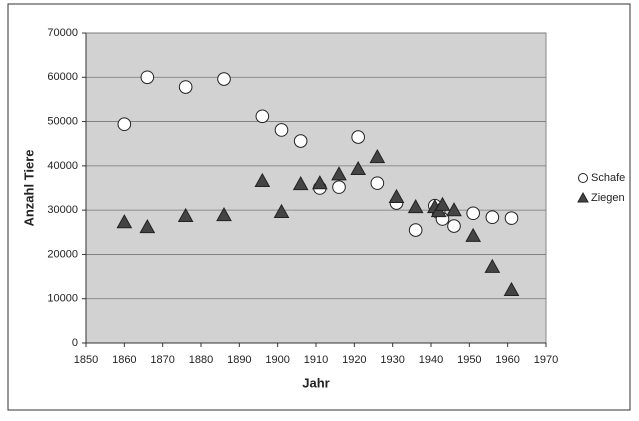 This screenshot has height=421, width=639. What do you see at coordinates (86, 360) in the screenshot?
I see `x-tick-label: 1850` at bounding box center [86, 360].